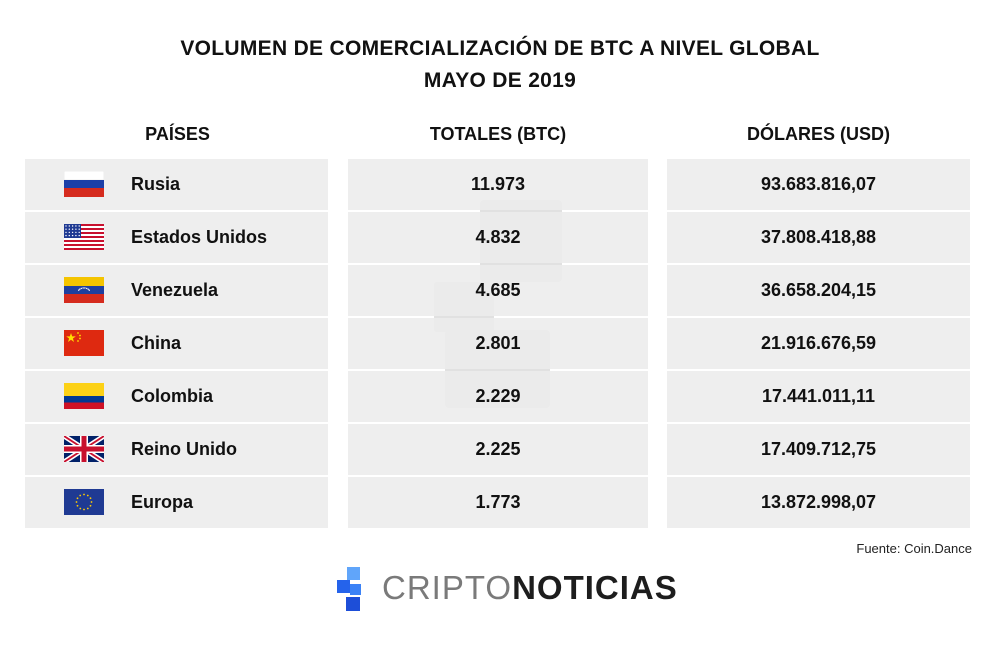 The width and height of the screenshot is (1000, 650). I want to click on column-header-usd: DÓLARES (USD), so click(818, 134).